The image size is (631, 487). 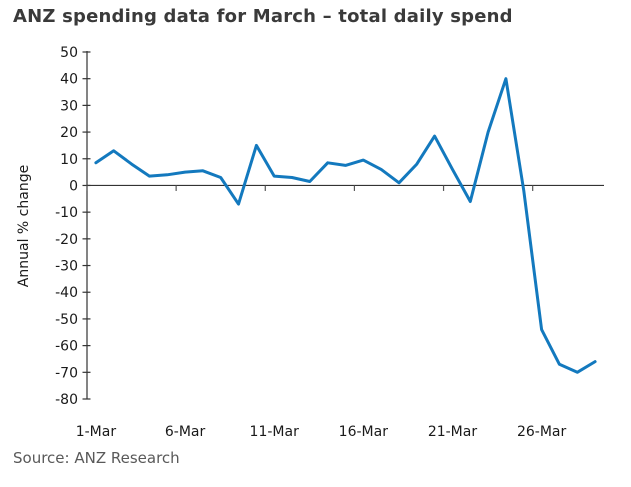 What do you see at coordinates (66, 320) in the screenshot?
I see `y-tick-label: -50` at bounding box center [66, 320].